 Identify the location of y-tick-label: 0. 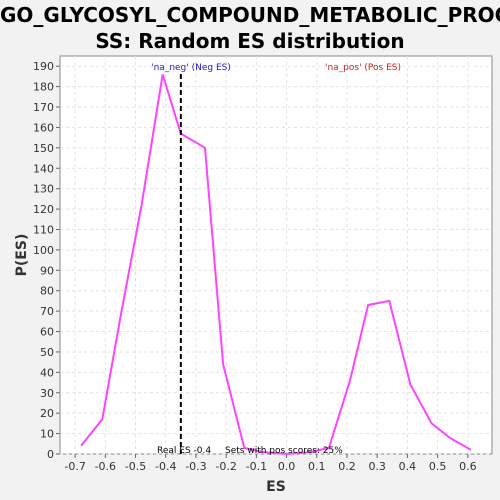
(50, 454).